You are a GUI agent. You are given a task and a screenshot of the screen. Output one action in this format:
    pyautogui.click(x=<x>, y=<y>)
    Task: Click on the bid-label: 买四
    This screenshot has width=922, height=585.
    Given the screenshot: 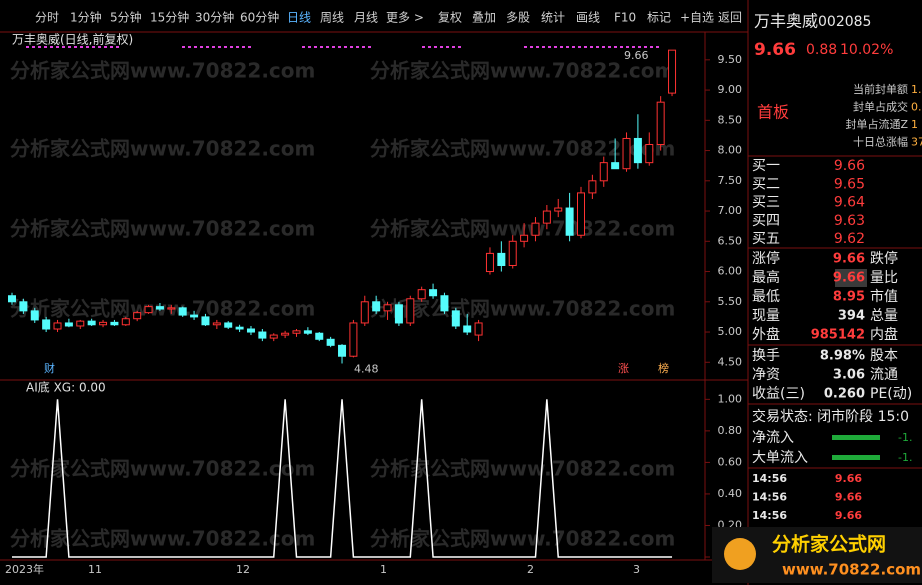 What is the action you would take?
    pyautogui.click(x=766, y=221)
    